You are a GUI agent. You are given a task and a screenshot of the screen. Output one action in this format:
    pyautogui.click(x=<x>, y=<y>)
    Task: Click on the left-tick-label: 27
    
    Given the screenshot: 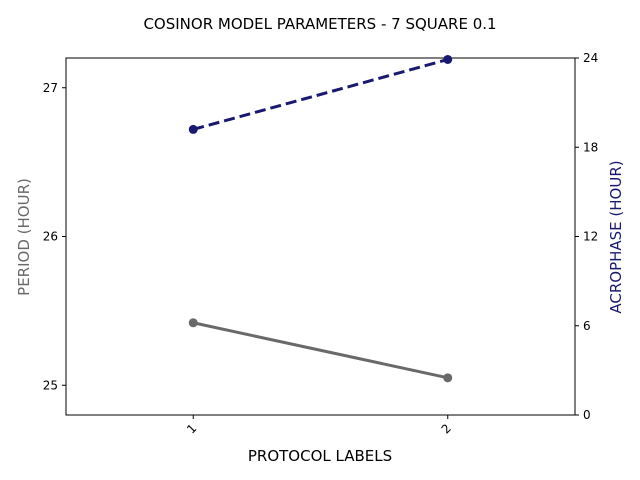 What is the action you would take?
    pyautogui.click(x=50, y=88)
    